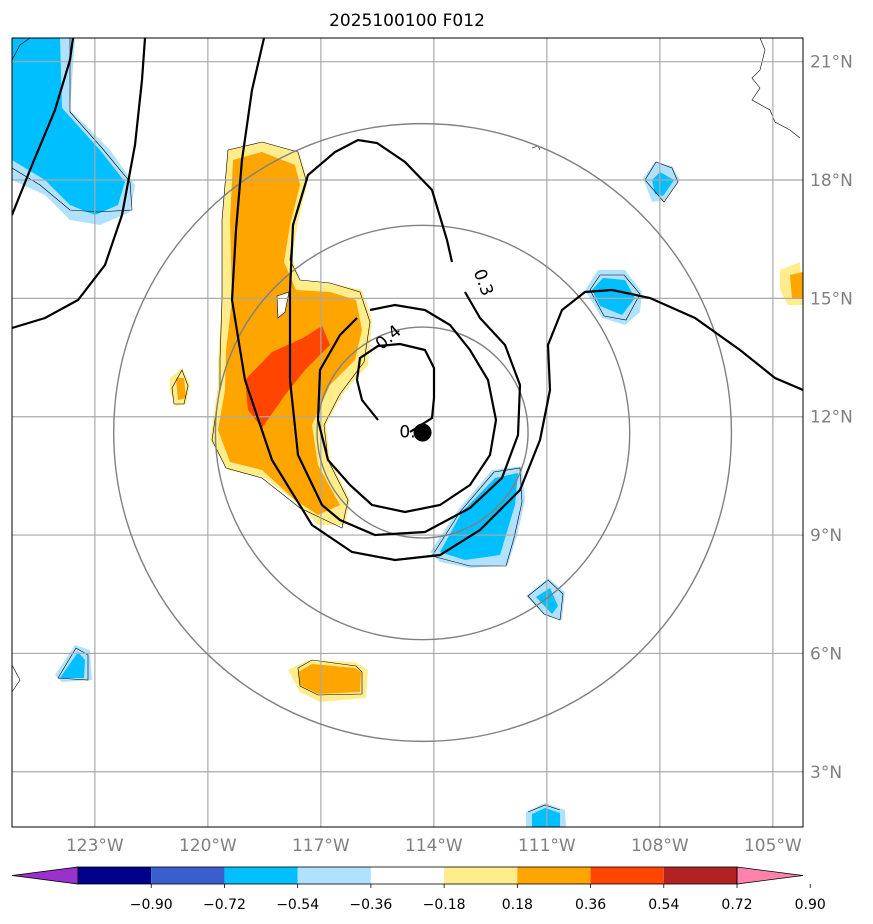 The height and width of the screenshot is (924, 873). Describe the element at coordinates (796, 285) in the screenshot. I see `shade-orange-east` at that location.